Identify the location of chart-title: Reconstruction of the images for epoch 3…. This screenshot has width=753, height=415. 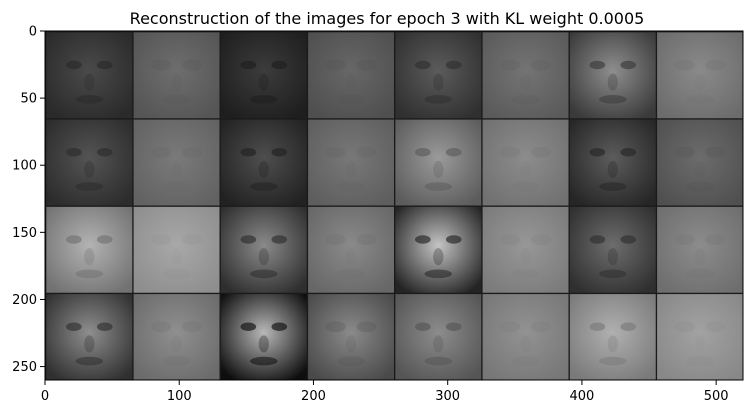
(387, 18).